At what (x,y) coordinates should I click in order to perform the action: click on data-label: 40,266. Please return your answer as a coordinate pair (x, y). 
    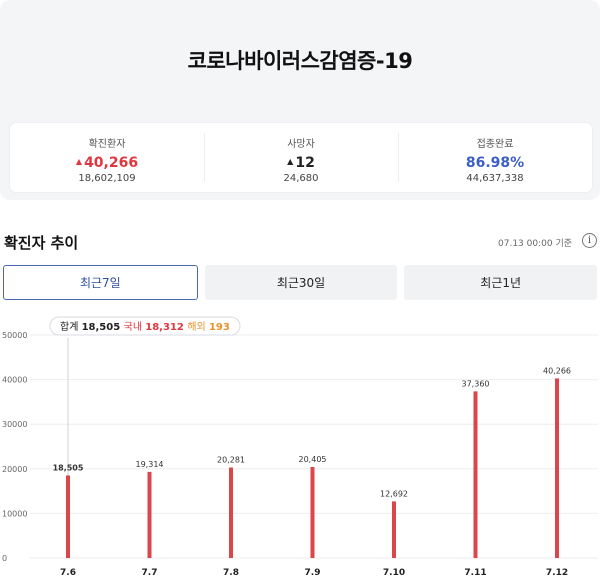
    Looking at the image, I should click on (557, 370).